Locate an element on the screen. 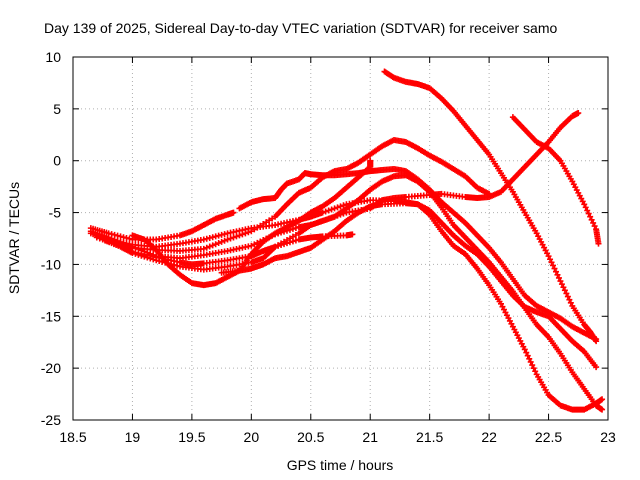  y-tick-label: -20 is located at coordinates (51, 368).